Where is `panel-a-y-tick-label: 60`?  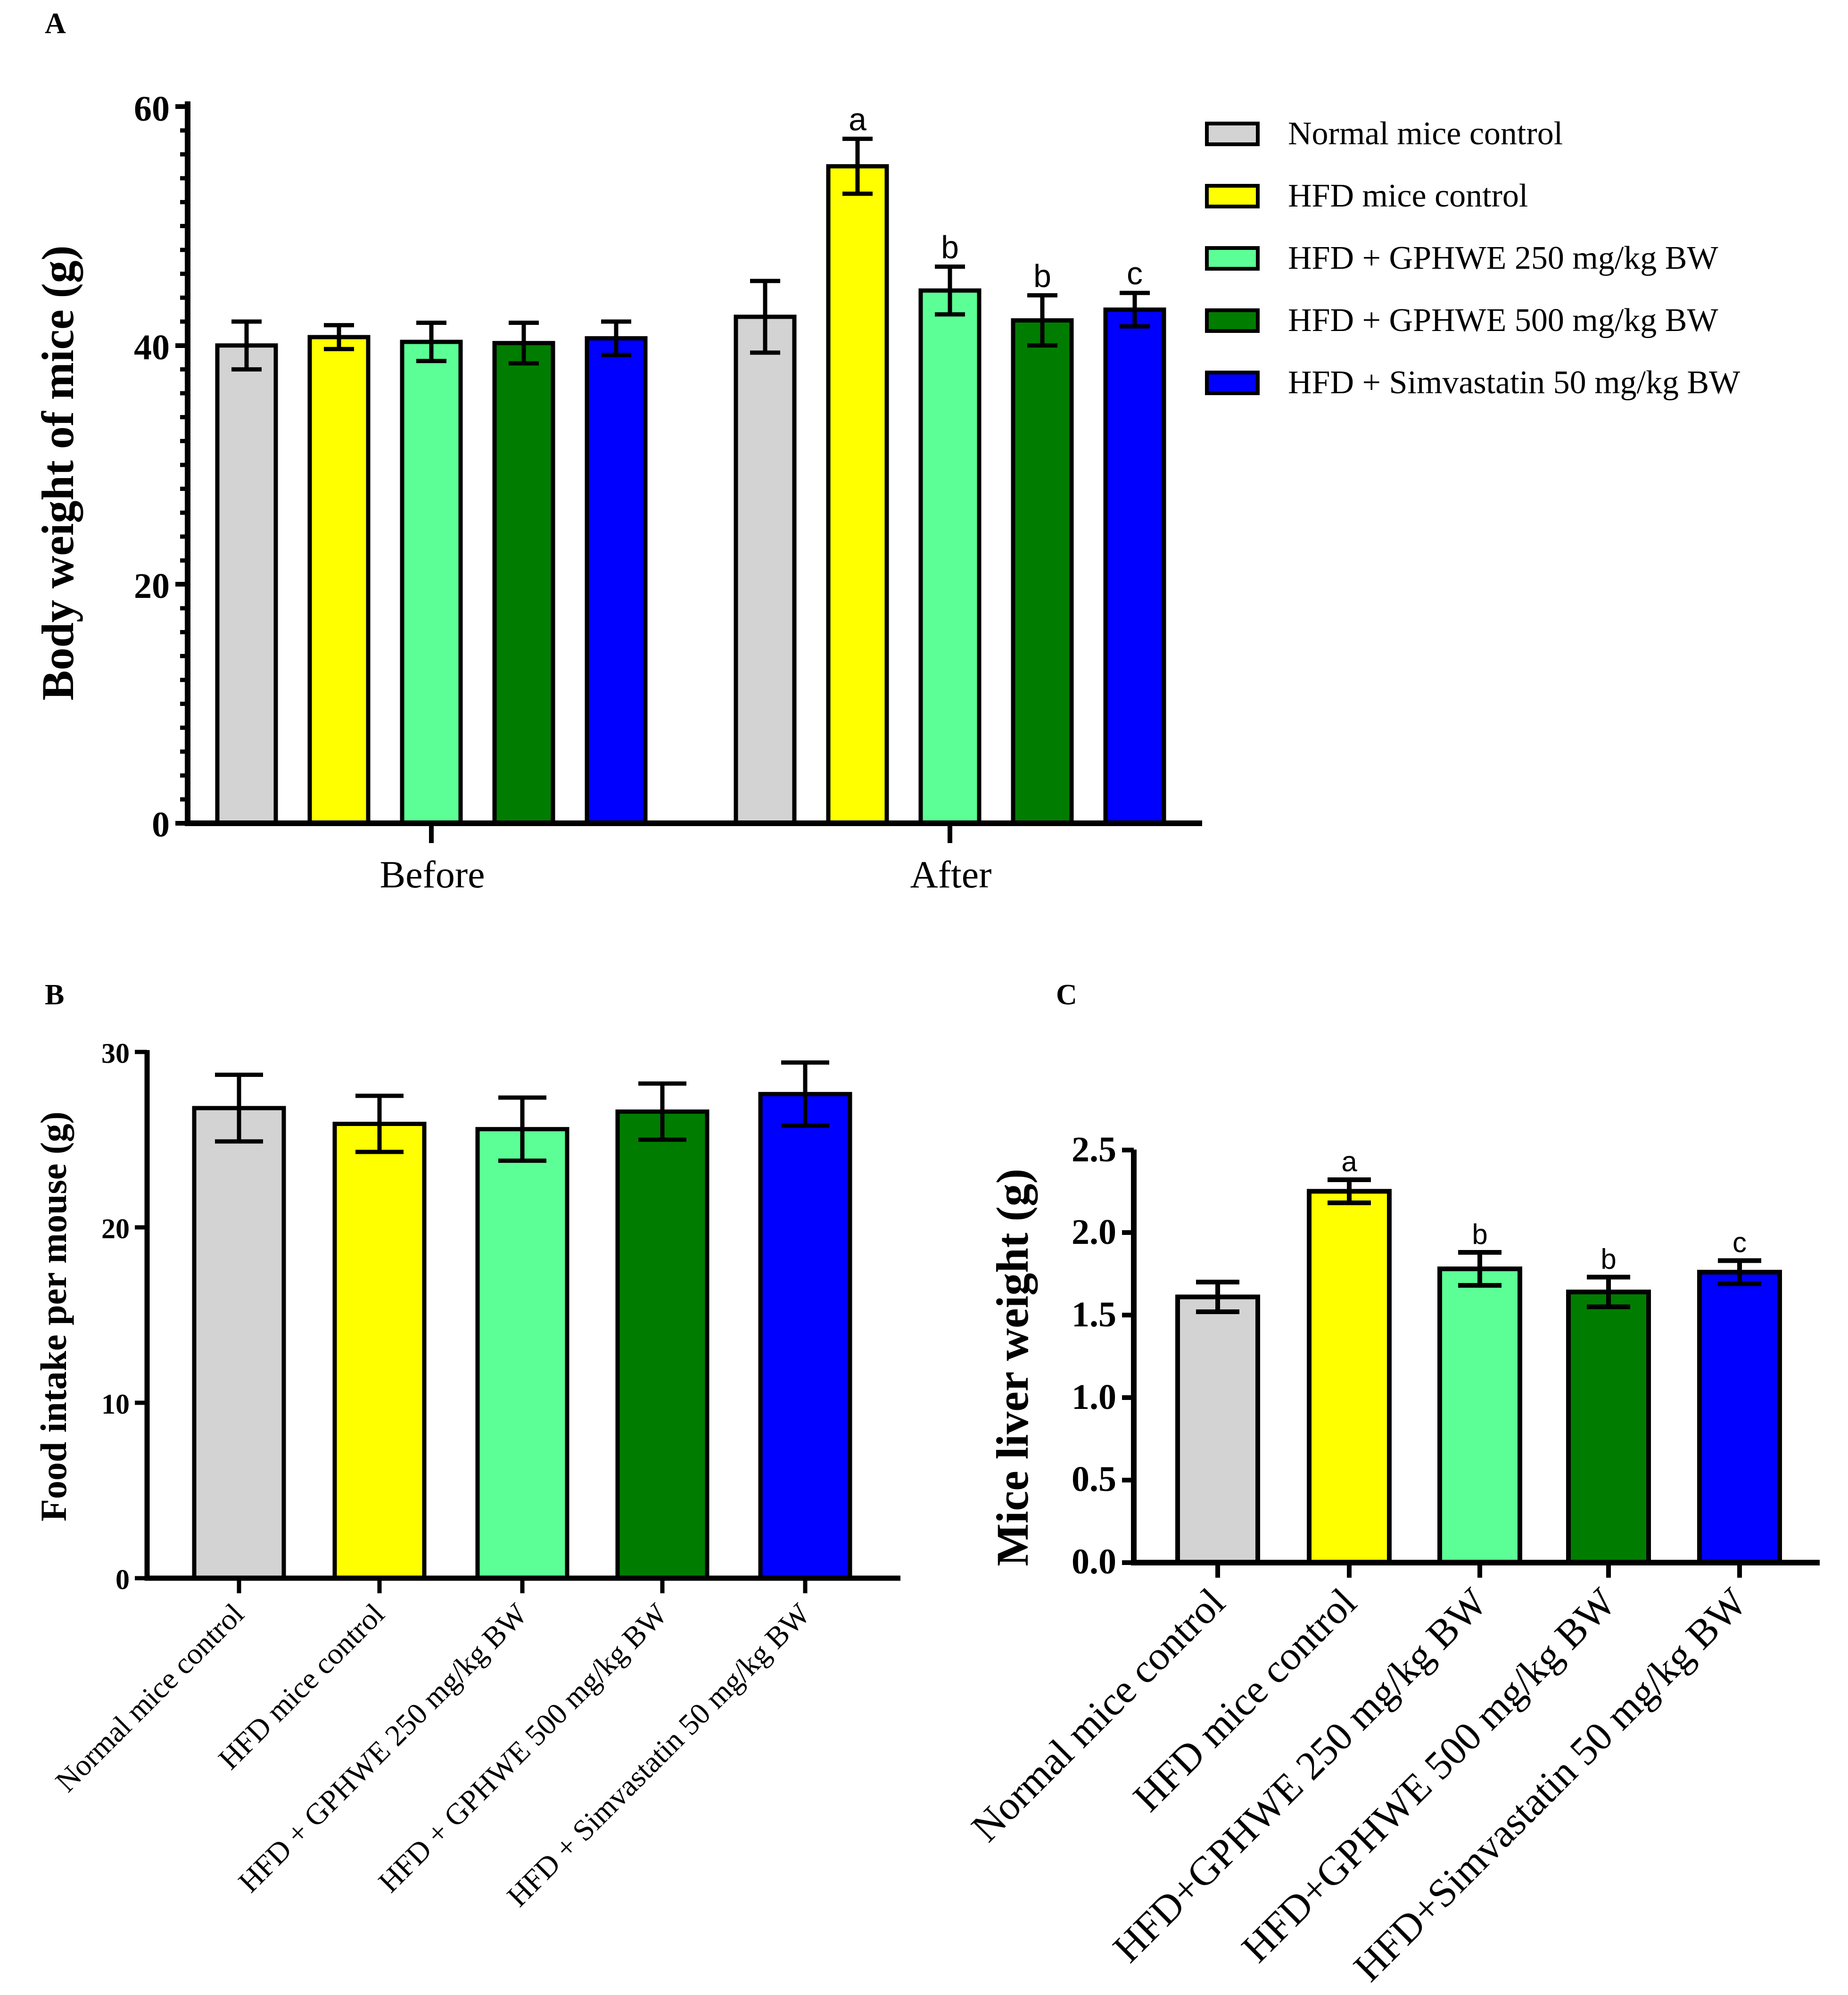
panel-a-y-tick-label: 60 is located at coordinates (152, 109).